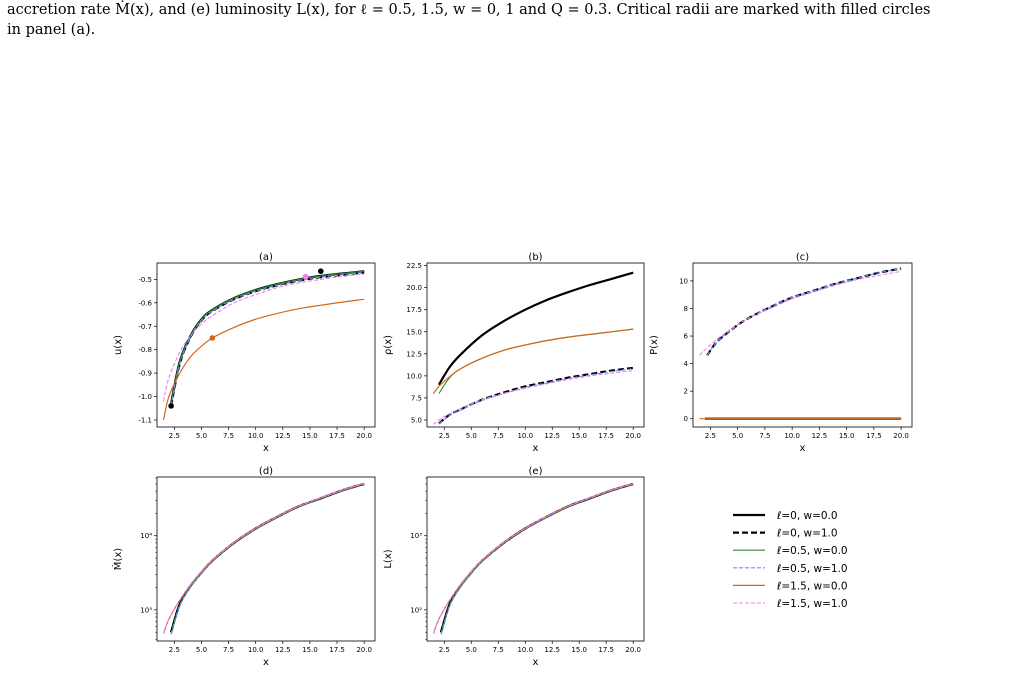 The height and width of the screenshot is (673, 1028). I want to click on panel-title: (d), so click(266, 471).